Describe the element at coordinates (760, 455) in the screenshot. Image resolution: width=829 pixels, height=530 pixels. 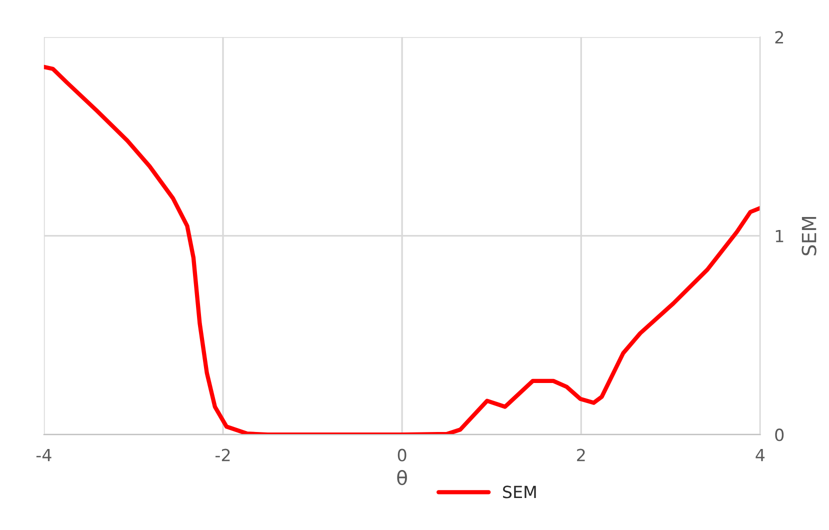
I see `x-tick-label: 4` at that location.